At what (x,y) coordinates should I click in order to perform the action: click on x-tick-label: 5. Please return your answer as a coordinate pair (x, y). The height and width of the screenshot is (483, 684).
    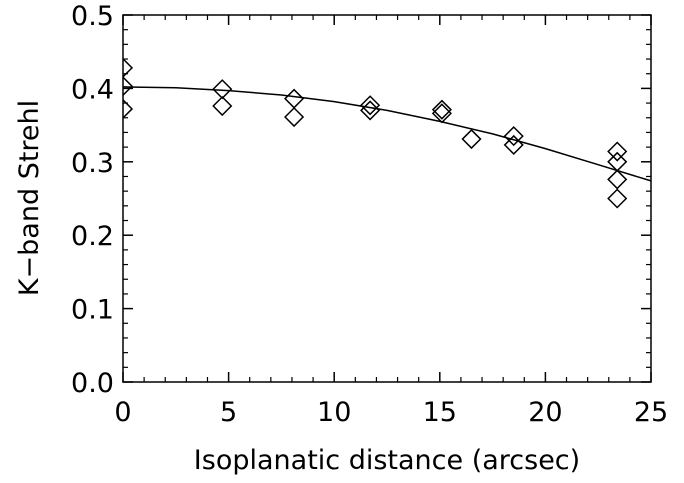
    Looking at the image, I should click on (228, 412).